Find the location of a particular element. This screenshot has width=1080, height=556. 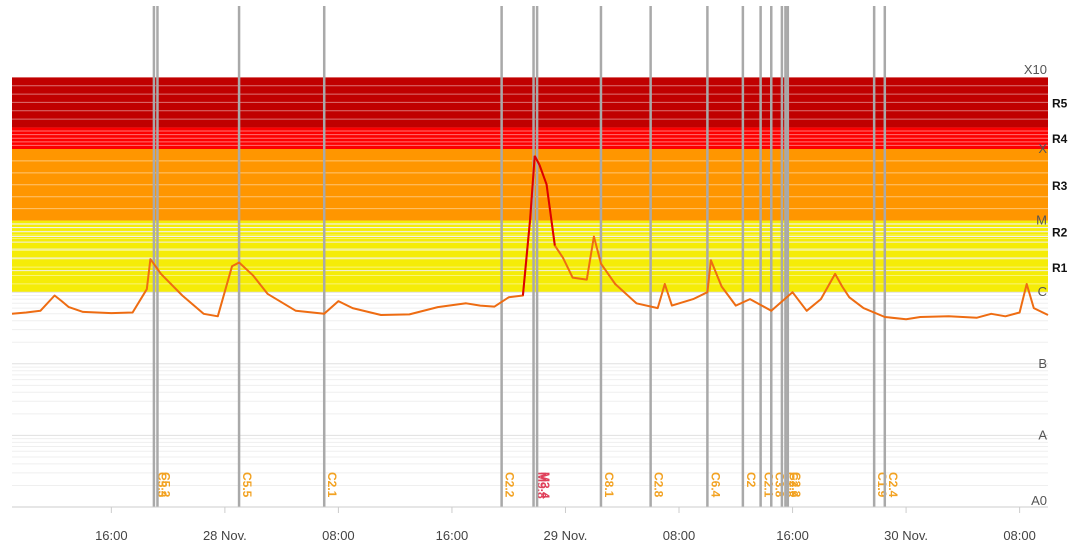

band-labels: R1 R2 R3 R4 R5 is located at coordinates (1060, 185).